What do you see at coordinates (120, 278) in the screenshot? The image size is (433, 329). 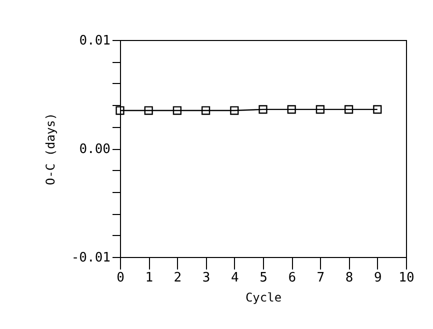 I see `x-tick-label: 0` at bounding box center [120, 278].